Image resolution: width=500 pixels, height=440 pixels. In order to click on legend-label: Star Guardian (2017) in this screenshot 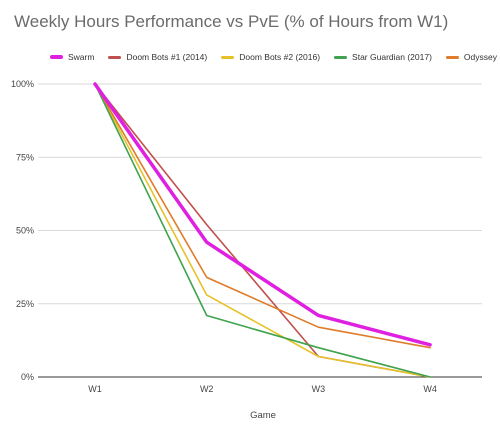, I will do `click(392, 57)`.